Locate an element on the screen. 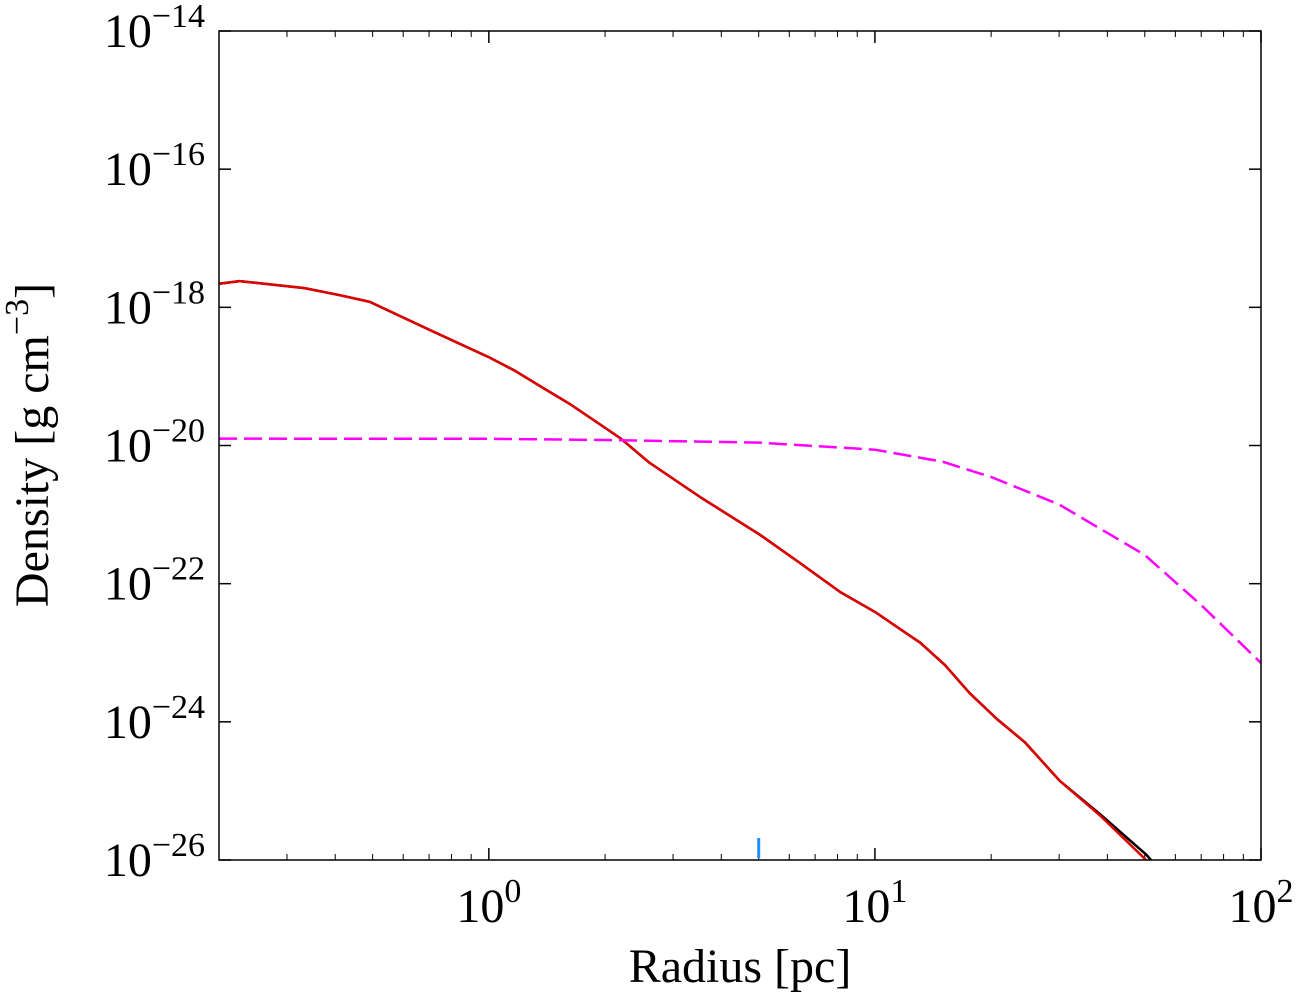 This screenshot has height=1000, width=1300. y-tick-label: 10−22 is located at coordinates (154, 581).